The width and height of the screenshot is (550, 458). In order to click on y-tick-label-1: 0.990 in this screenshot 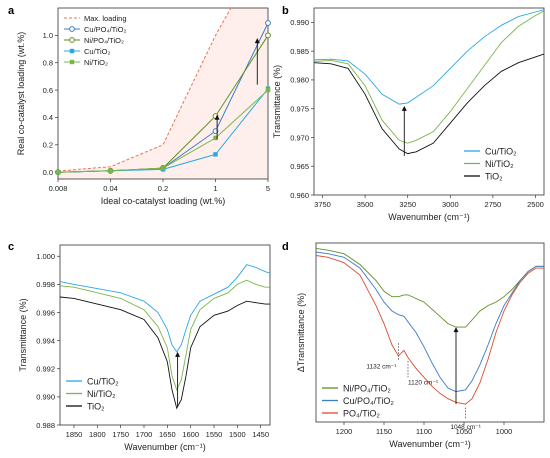, I will do `click(45, 397)`.